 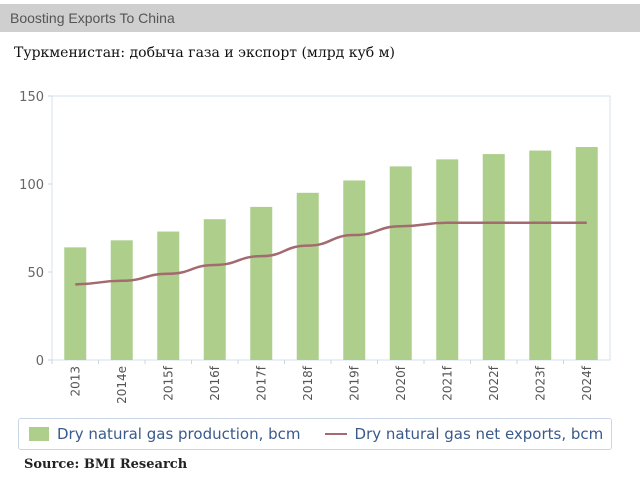 What do you see at coordinates (308, 383) in the screenshot?
I see `x-tick-label: 2018f` at bounding box center [308, 383].